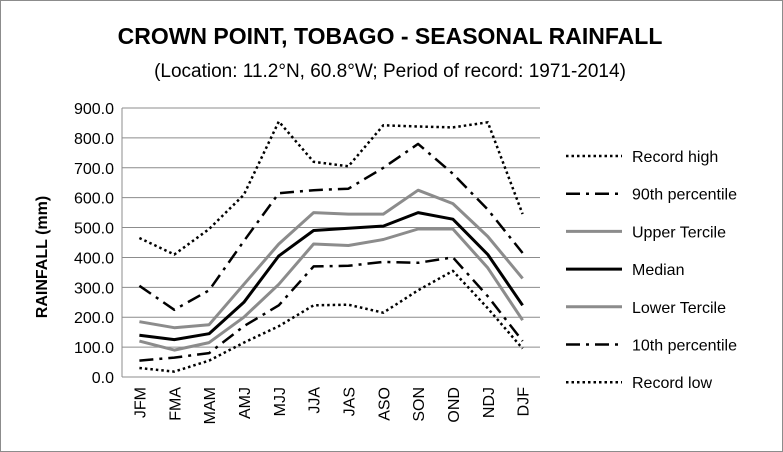 This screenshot has width=783, height=452. I want to click on legend-label: Median, so click(658, 270).